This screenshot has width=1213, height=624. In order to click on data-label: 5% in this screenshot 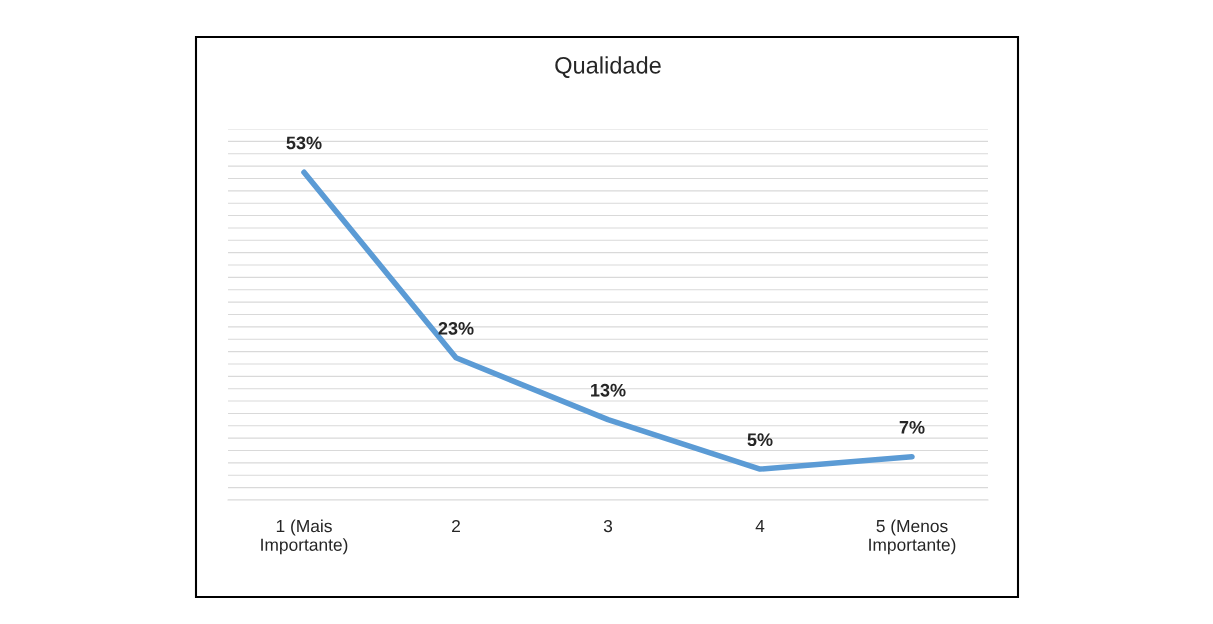, I will do `click(760, 440)`.